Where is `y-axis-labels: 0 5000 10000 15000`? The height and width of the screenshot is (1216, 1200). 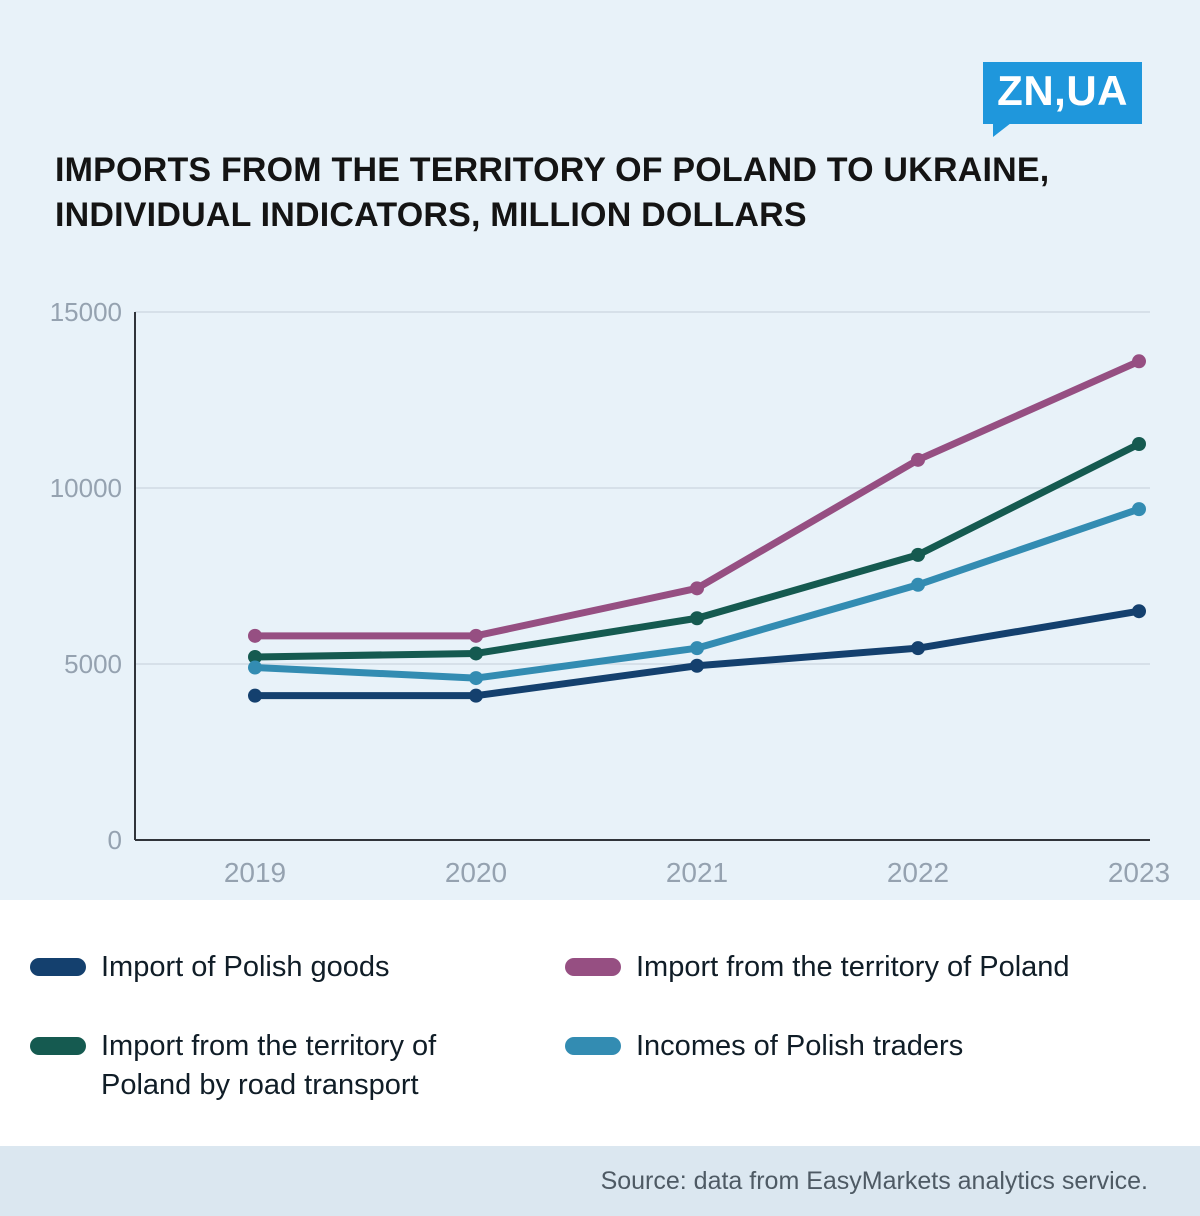 y-axis-labels: 0 5000 10000 15000 is located at coordinates (86, 576).